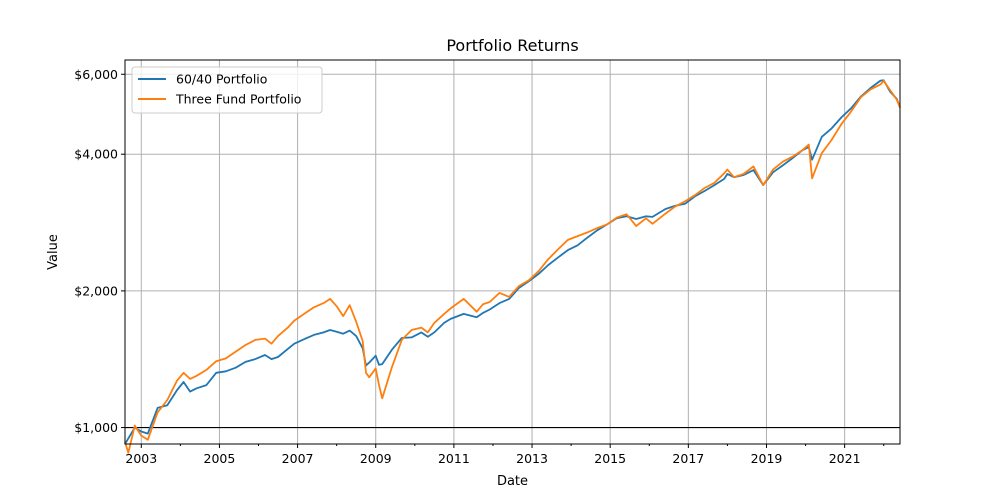 The image size is (1000, 500). Describe the element at coordinates (141, 458) in the screenshot. I see `x-tick-label: 2003` at that location.